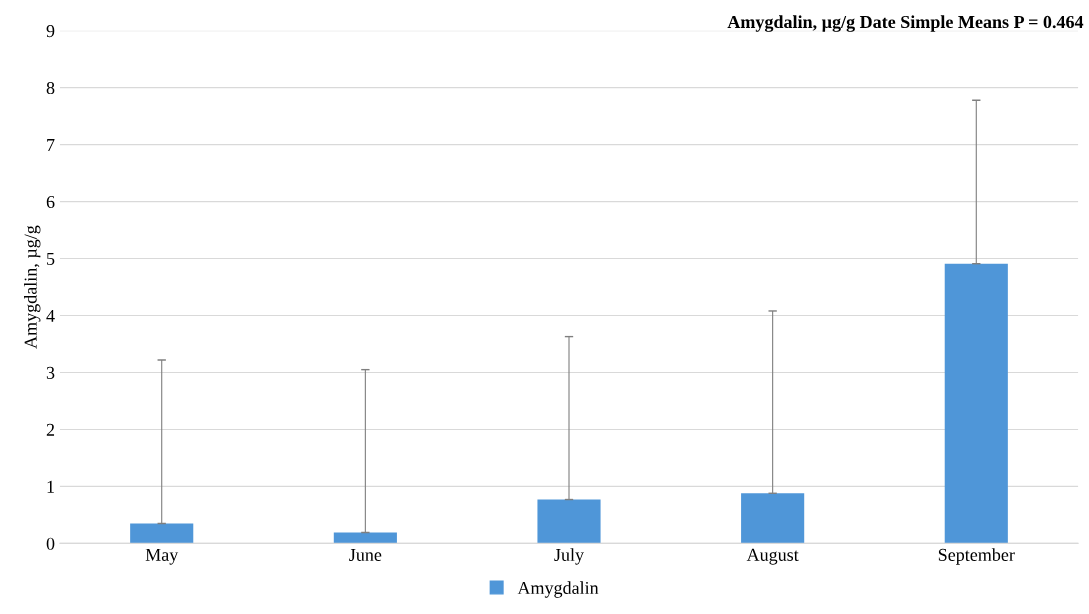 This screenshot has height=614, width=1089. Describe the element at coordinates (905, 23) in the screenshot. I see `chart-title: Amygdalin, µg/g Date Simple Means P = 0.464` at that location.